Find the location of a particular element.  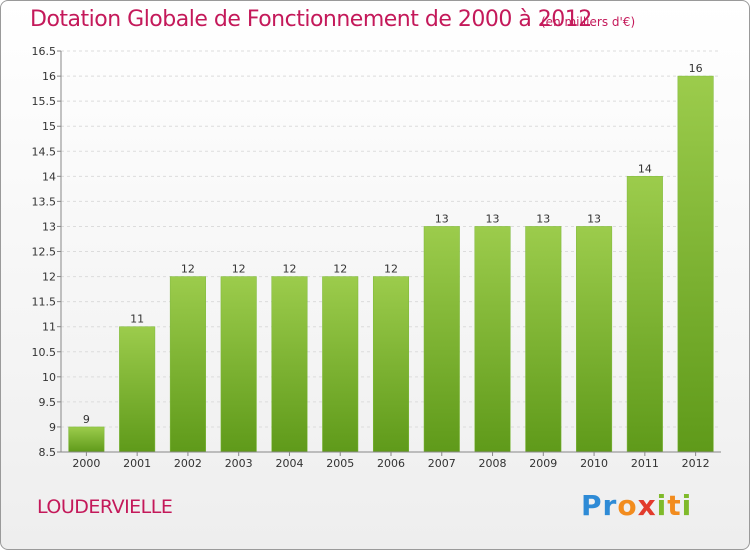

y-tick-label: 8.5 is located at coordinates (48, 452).